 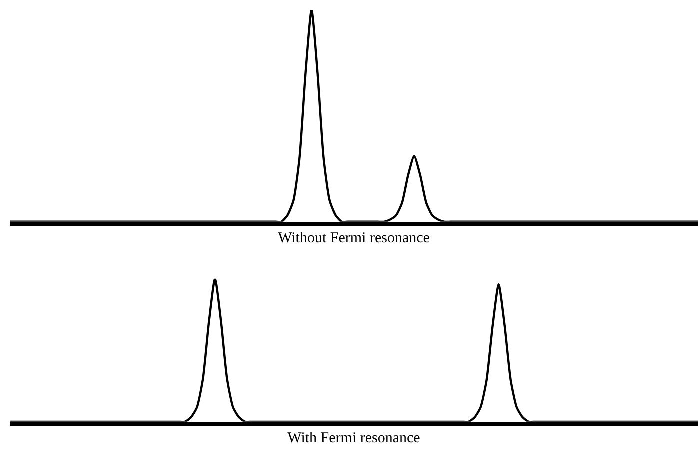 I want to click on x-axis-title: With Fermi resonance, so click(x=354, y=438).